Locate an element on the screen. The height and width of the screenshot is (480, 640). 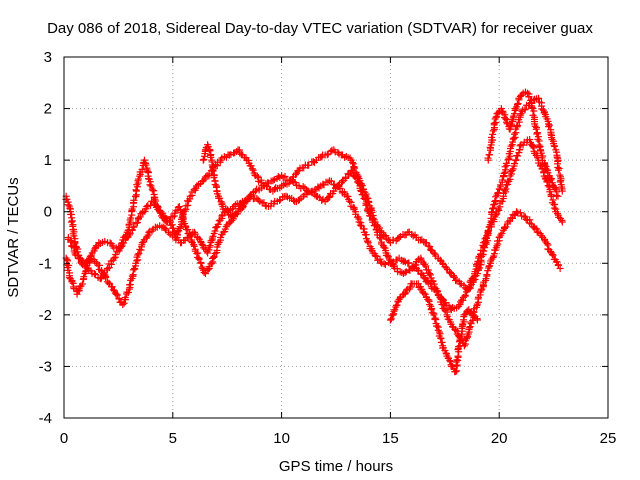
y-tick-label: 3 is located at coordinates (48, 57).